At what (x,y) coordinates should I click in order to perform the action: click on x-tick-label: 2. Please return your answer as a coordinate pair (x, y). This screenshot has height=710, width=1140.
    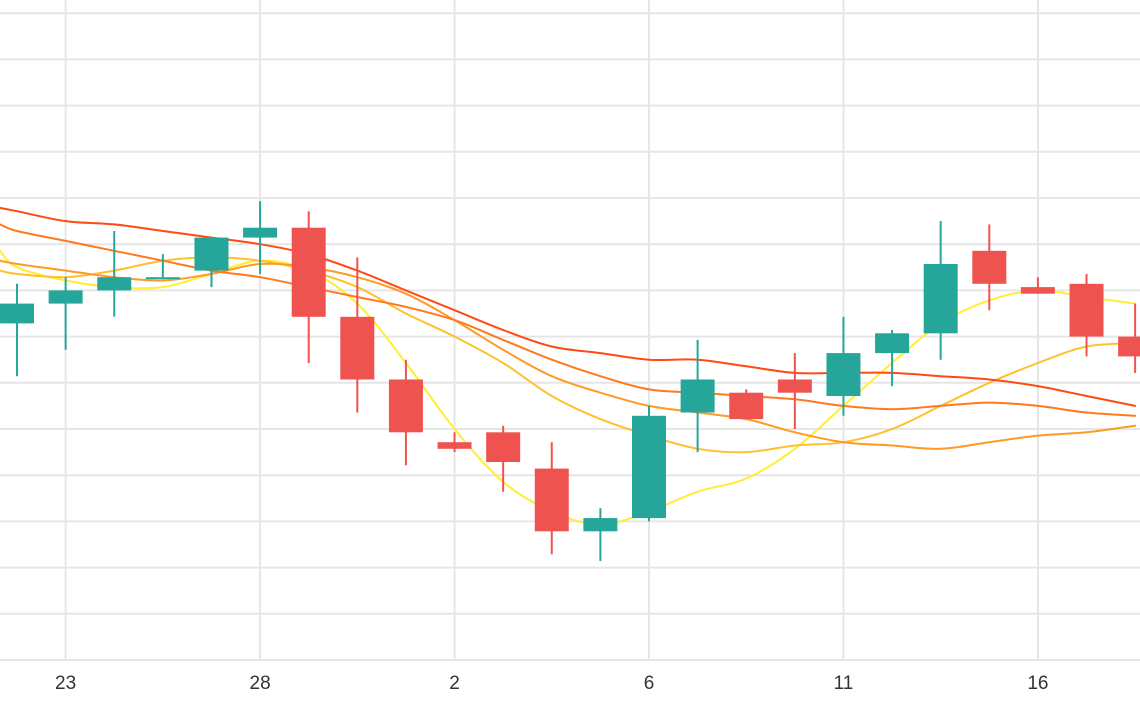
    Looking at the image, I should click on (454, 683).